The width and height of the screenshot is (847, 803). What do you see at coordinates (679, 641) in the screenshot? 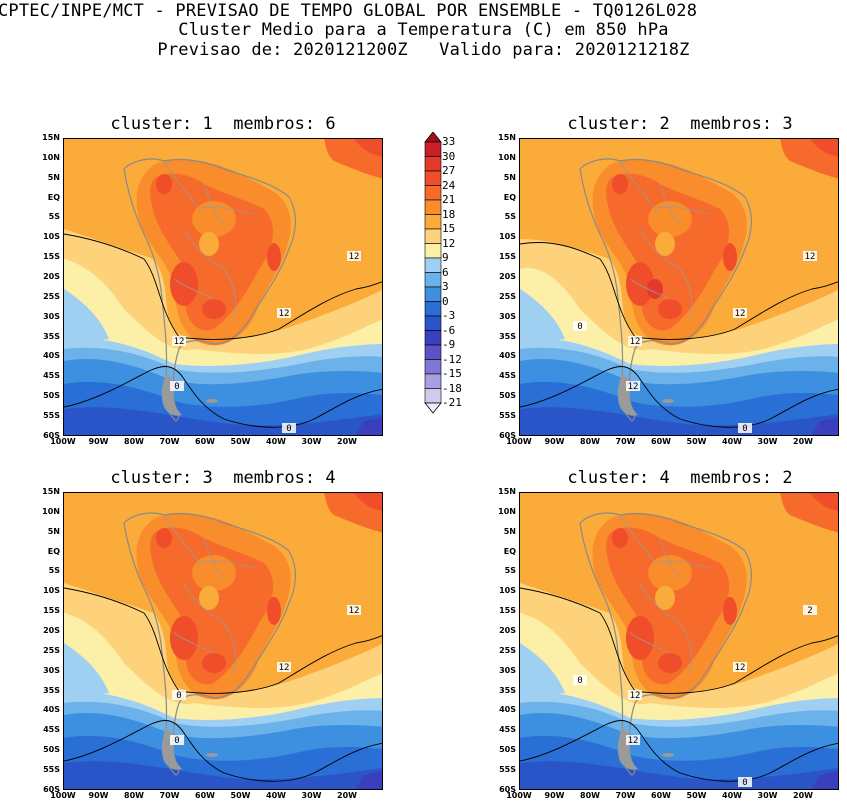
I see `panel-4-map: 2 12 12 12 0 0` at bounding box center [679, 641].